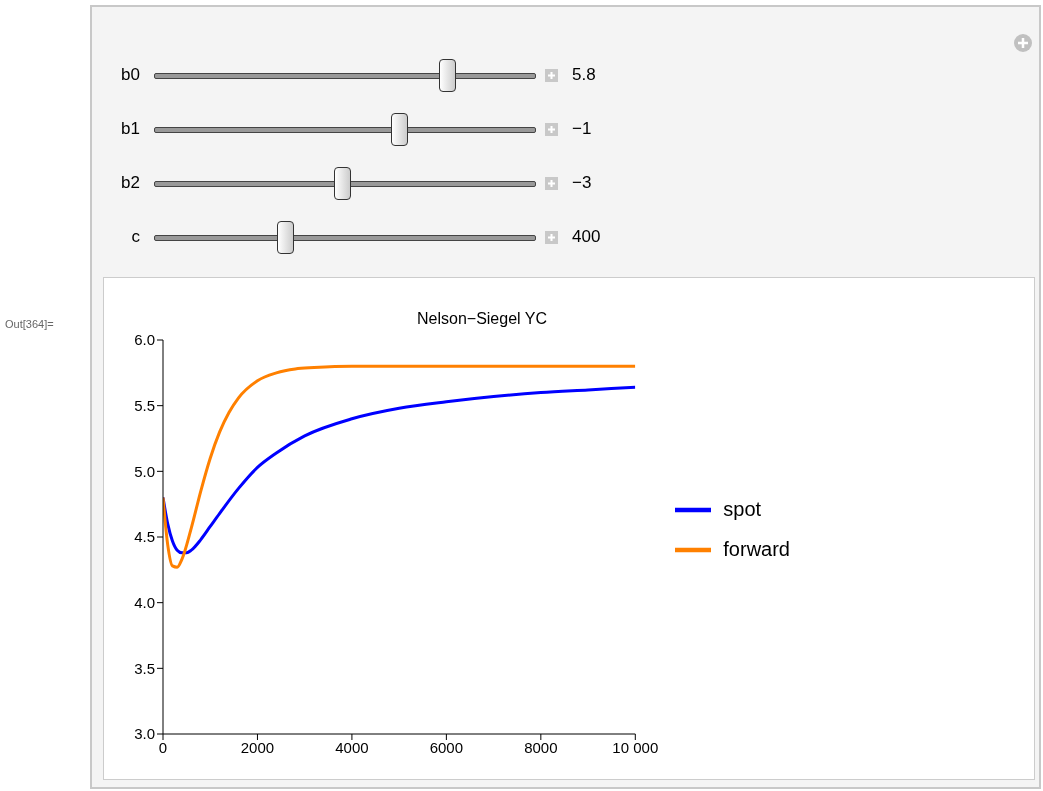 The image size is (1043, 791). What do you see at coordinates (144, 340) in the screenshot?
I see `y-tick-label: 6.0` at bounding box center [144, 340].